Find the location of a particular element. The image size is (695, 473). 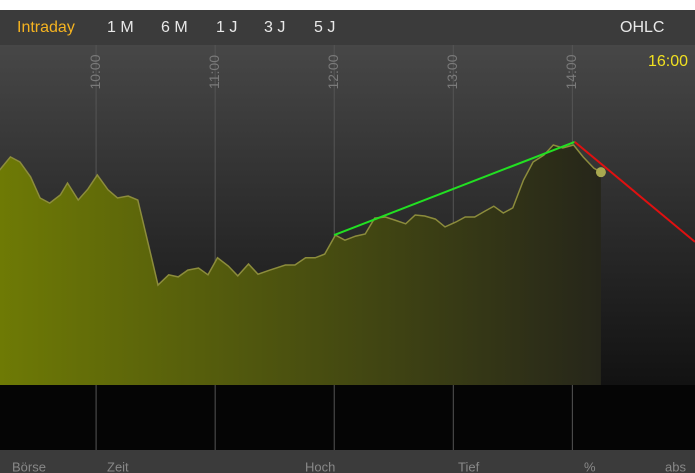

tab: 6 M is located at coordinates (174, 27).